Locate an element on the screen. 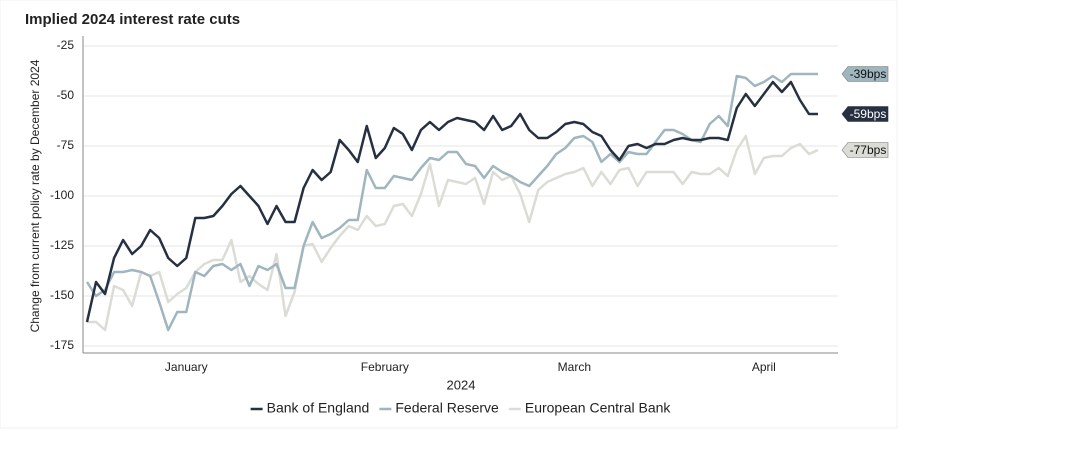  legend-label: Federal Reserve is located at coordinates (447, 408).